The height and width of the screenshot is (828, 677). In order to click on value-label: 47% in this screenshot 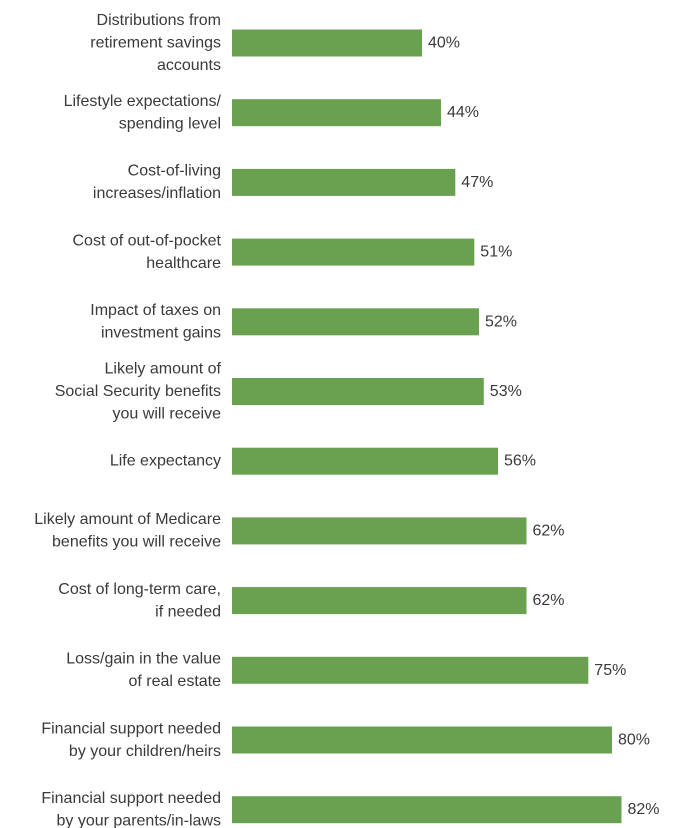, I will do `click(477, 182)`.